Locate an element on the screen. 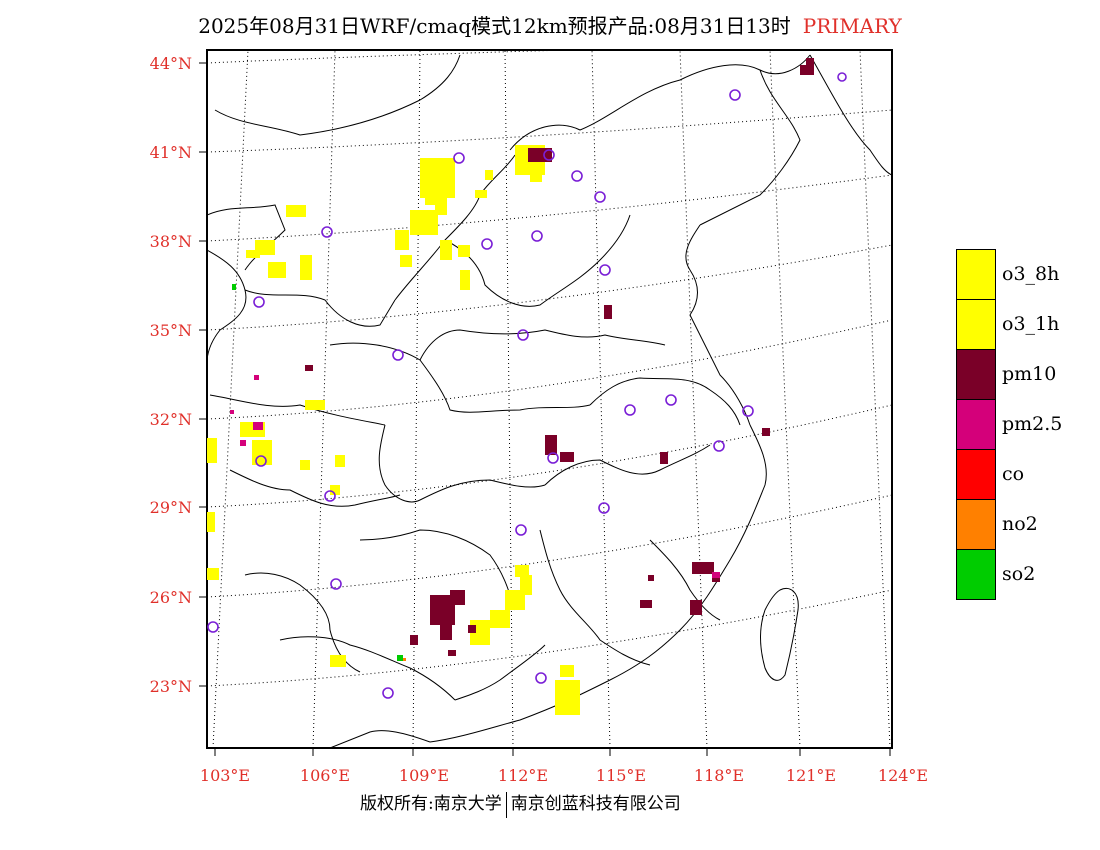  latitude-labels: 44°N 41°N 38°N 35°N 32°N 29°N 26°N 23°N is located at coordinates (171, 375).